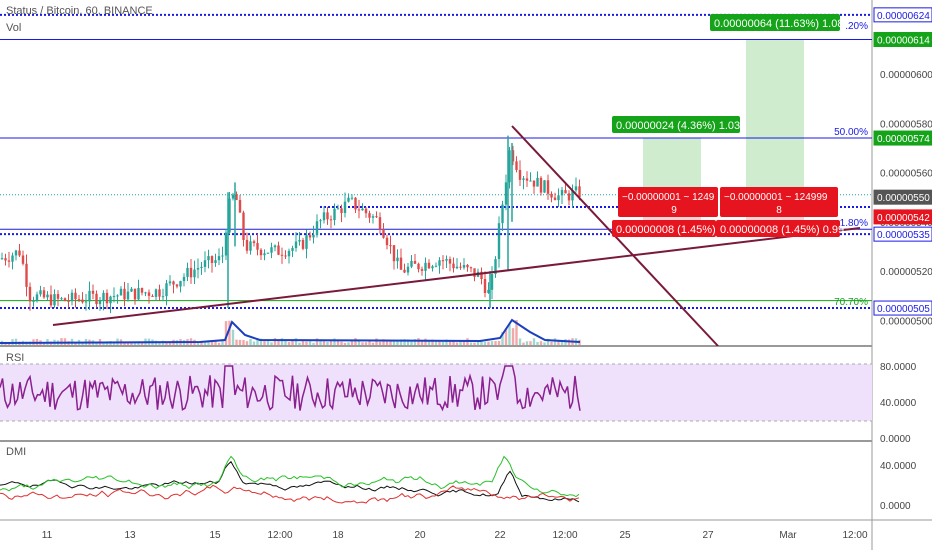  Describe the element at coordinates (290, 388) in the screenshot. I see `rsi-line` at that location.